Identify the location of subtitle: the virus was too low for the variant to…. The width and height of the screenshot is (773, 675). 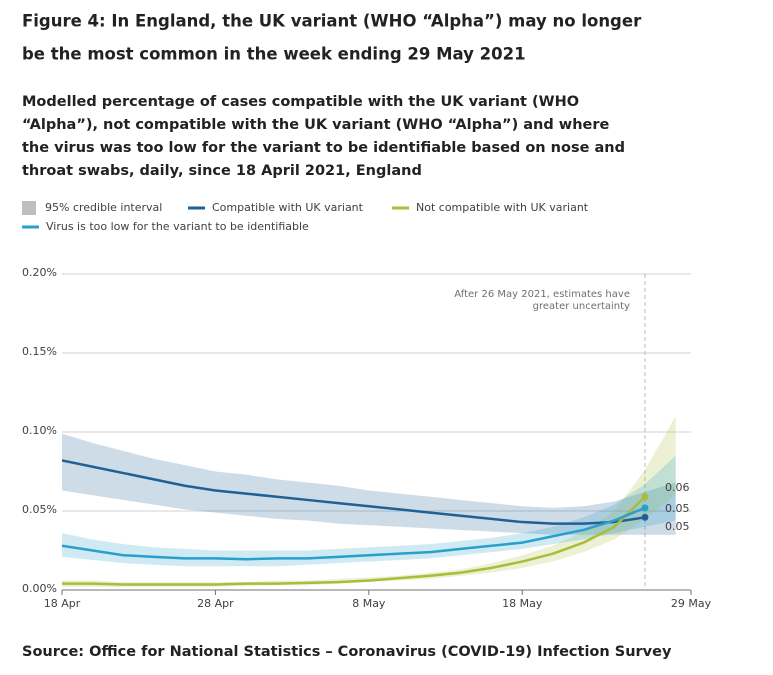
(323, 148).